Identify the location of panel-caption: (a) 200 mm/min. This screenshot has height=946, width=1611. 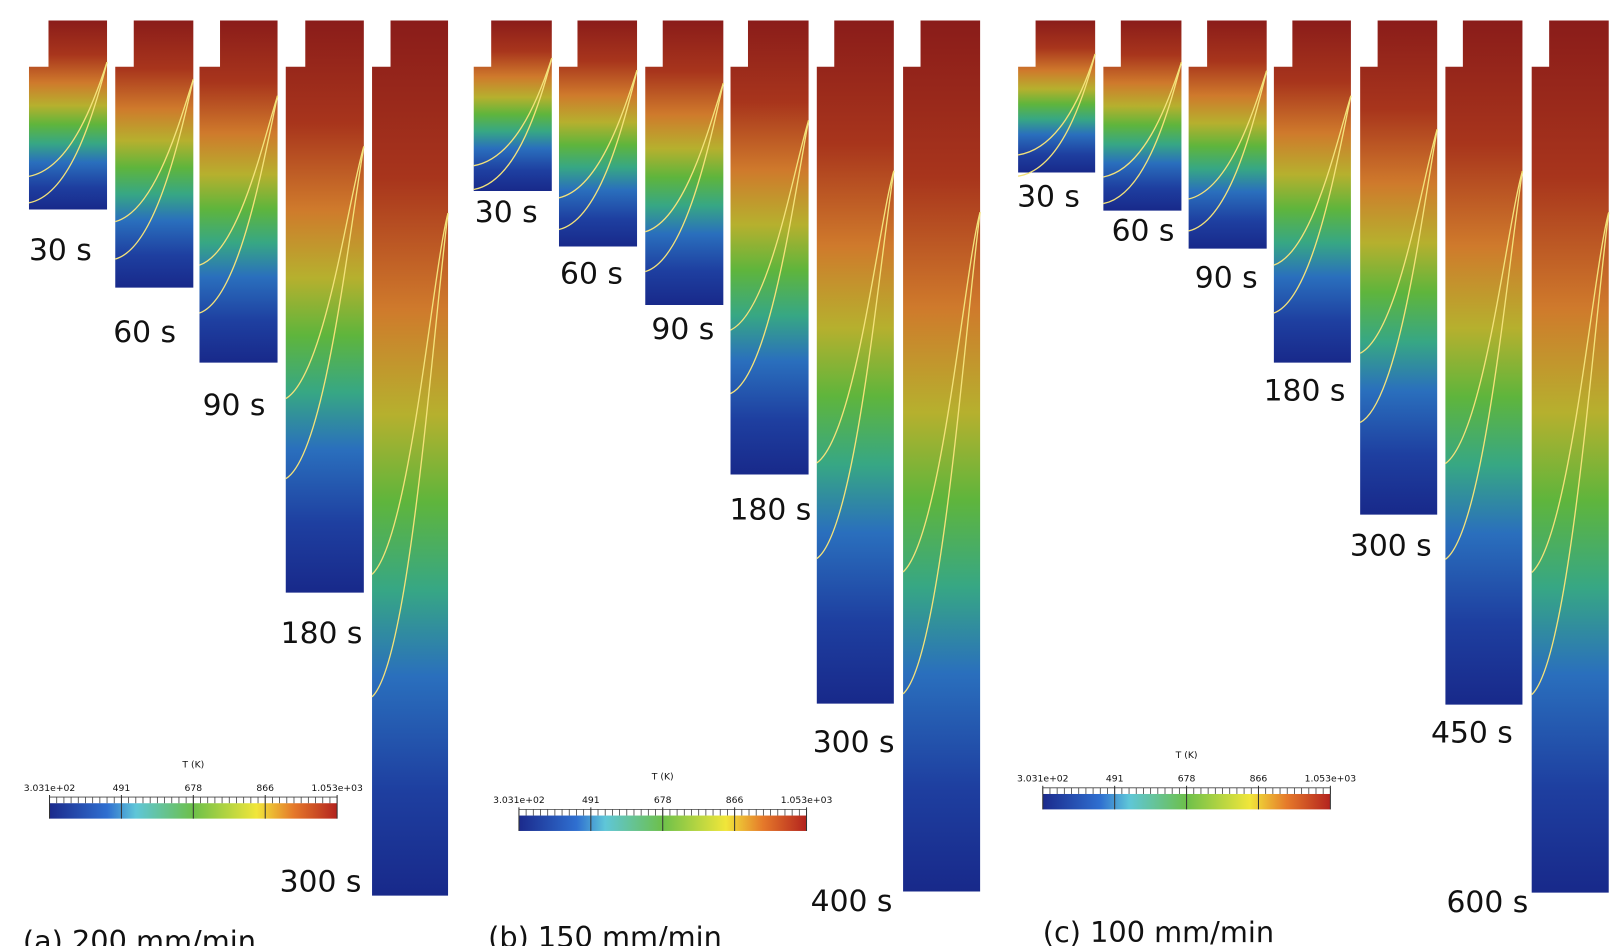
(139, 935).